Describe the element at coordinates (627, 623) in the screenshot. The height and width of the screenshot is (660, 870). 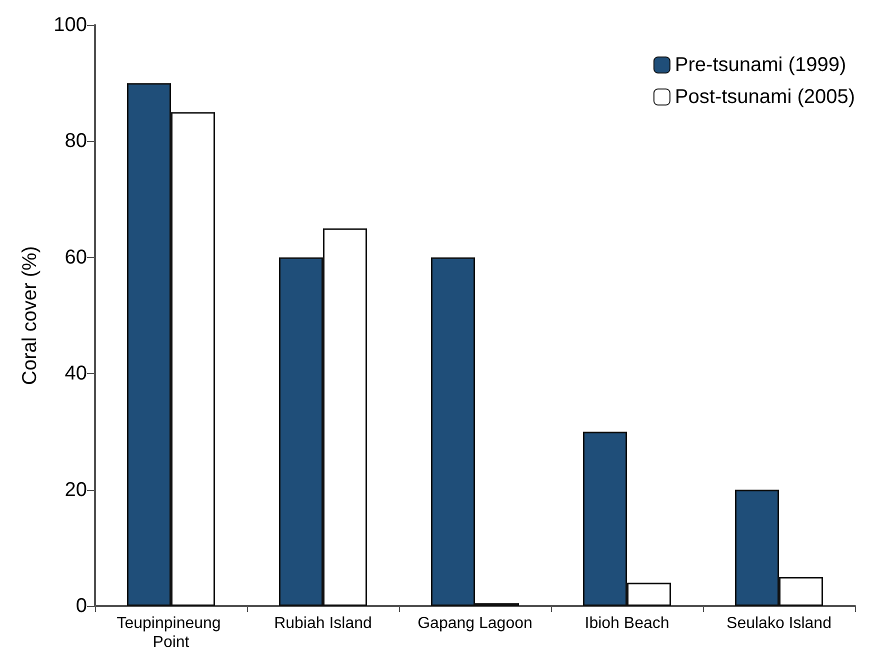
I see `x-tick-label: Ibioh Beach` at that location.